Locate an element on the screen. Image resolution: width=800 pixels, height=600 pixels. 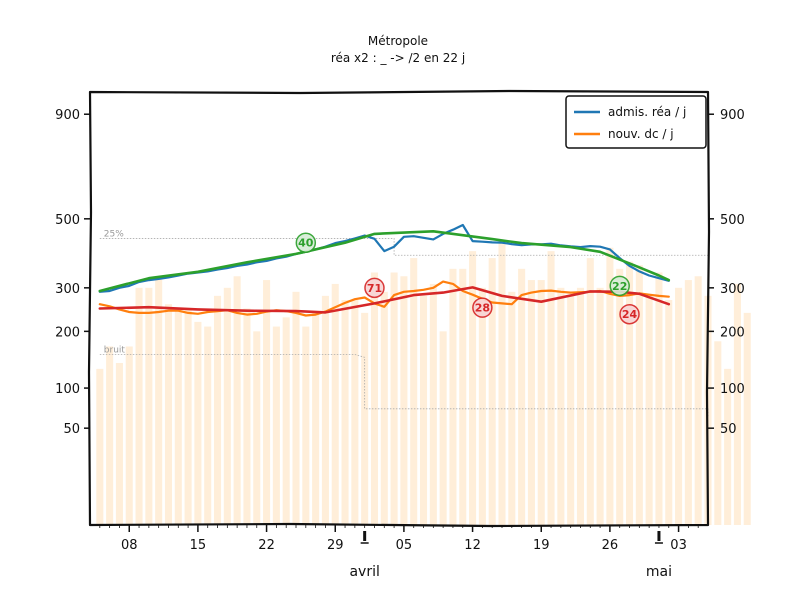
annotation-label: 40 is located at coordinates (306, 243).